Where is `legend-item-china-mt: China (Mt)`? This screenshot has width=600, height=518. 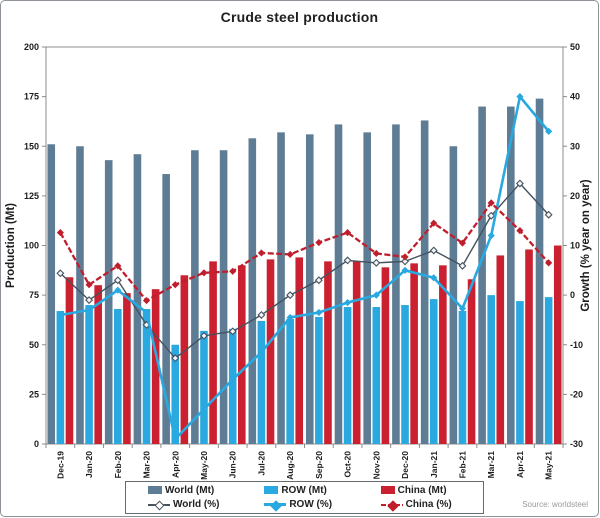
legend-item-china-mt: China (Mt) is located at coordinates (421, 490).